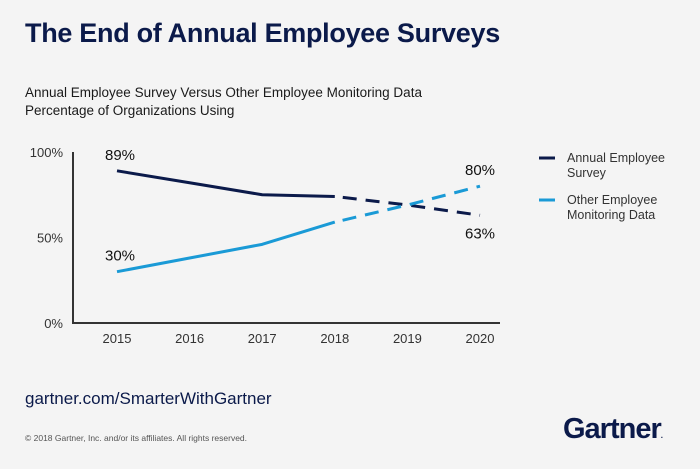 This screenshot has width=700, height=469. Describe the element at coordinates (407, 338) in the screenshot. I see `x-tick-label: 2019` at that location.